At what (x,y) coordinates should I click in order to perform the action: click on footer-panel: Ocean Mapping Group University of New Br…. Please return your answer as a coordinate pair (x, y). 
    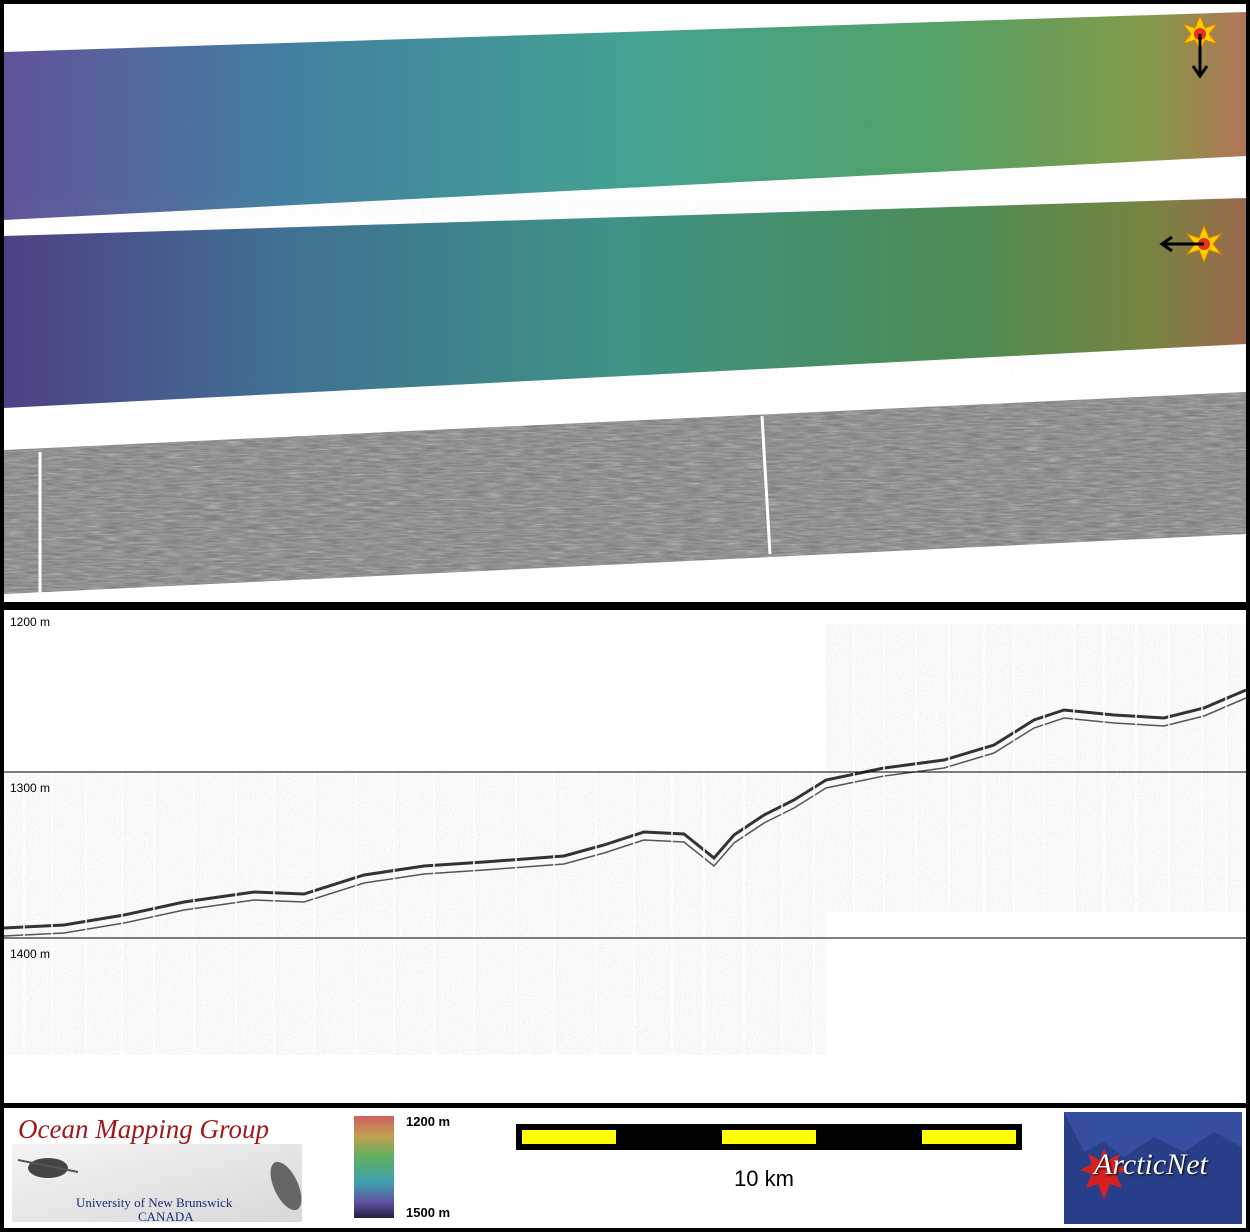
    Looking at the image, I should click on (625, 1168).